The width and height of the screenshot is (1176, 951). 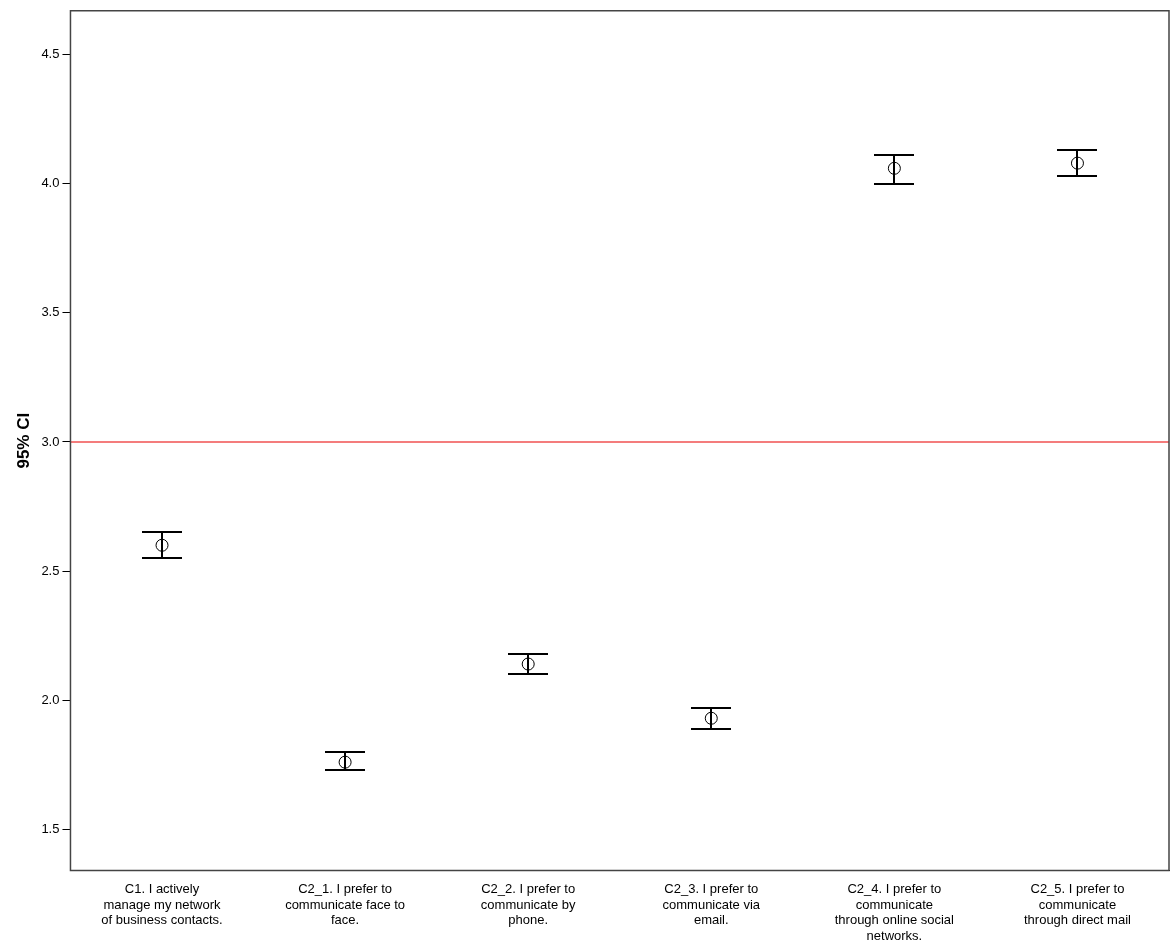 What do you see at coordinates (711, 904) in the screenshot?
I see `x-tick-label: C2_3. I prefer to communicate via email.` at bounding box center [711, 904].